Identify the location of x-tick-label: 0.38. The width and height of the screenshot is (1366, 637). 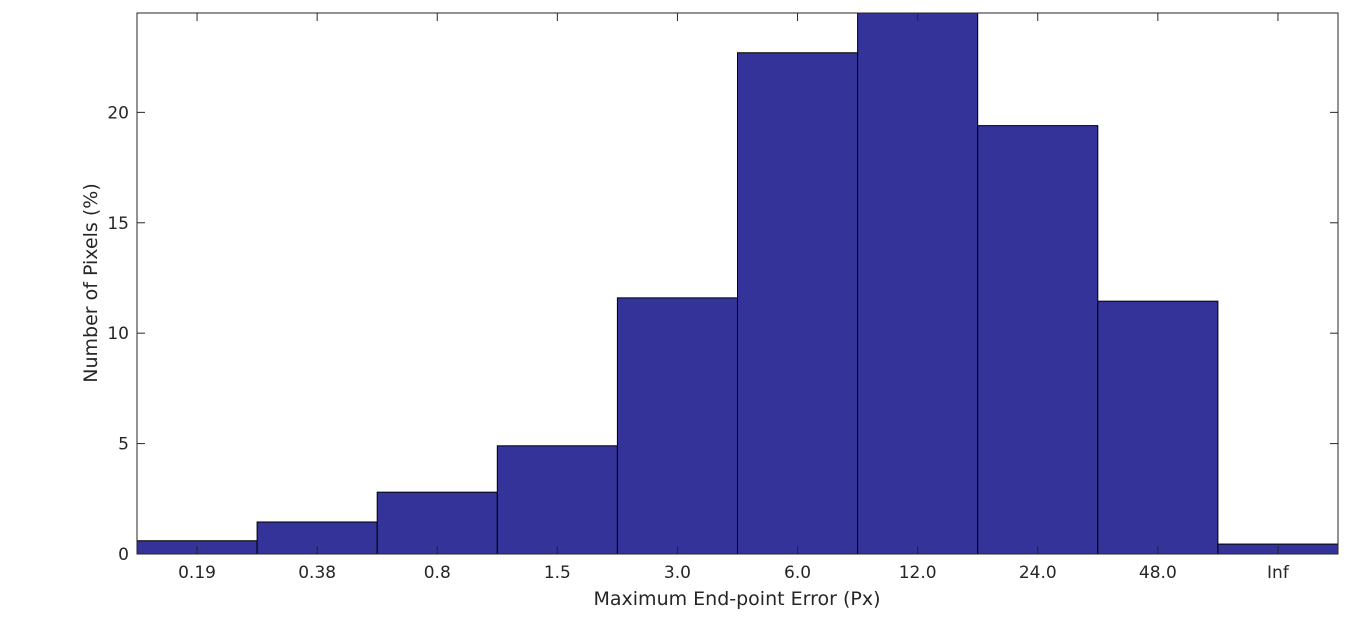
(317, 573).